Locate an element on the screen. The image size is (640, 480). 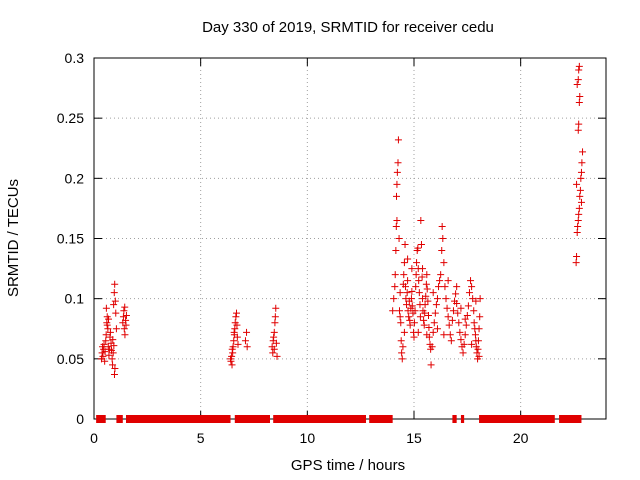
y-tick-label: 0.1 is located at coordinates (75, 299).